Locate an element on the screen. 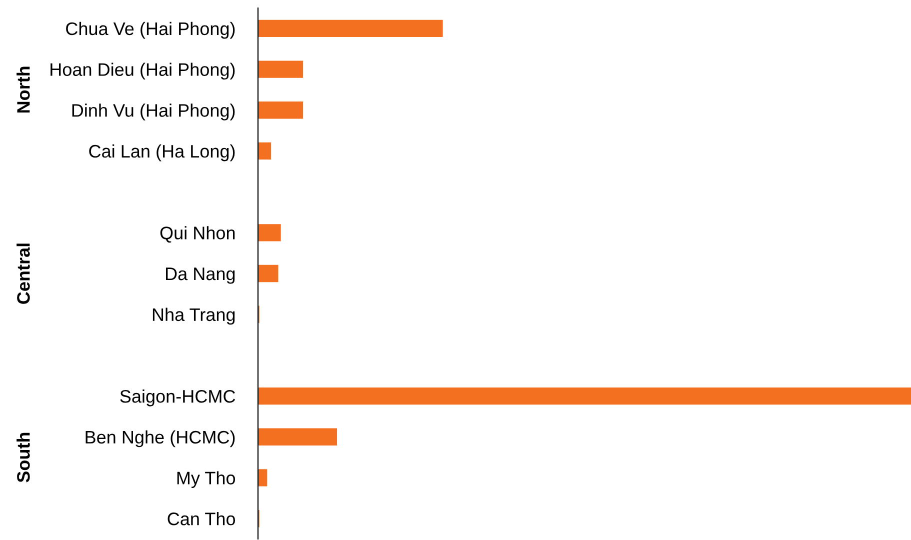 The width and height of the screenshot is (911, 540). y-tick-label: Hoan Dieu (Hai Phong) is located at coordinates (142, 71).